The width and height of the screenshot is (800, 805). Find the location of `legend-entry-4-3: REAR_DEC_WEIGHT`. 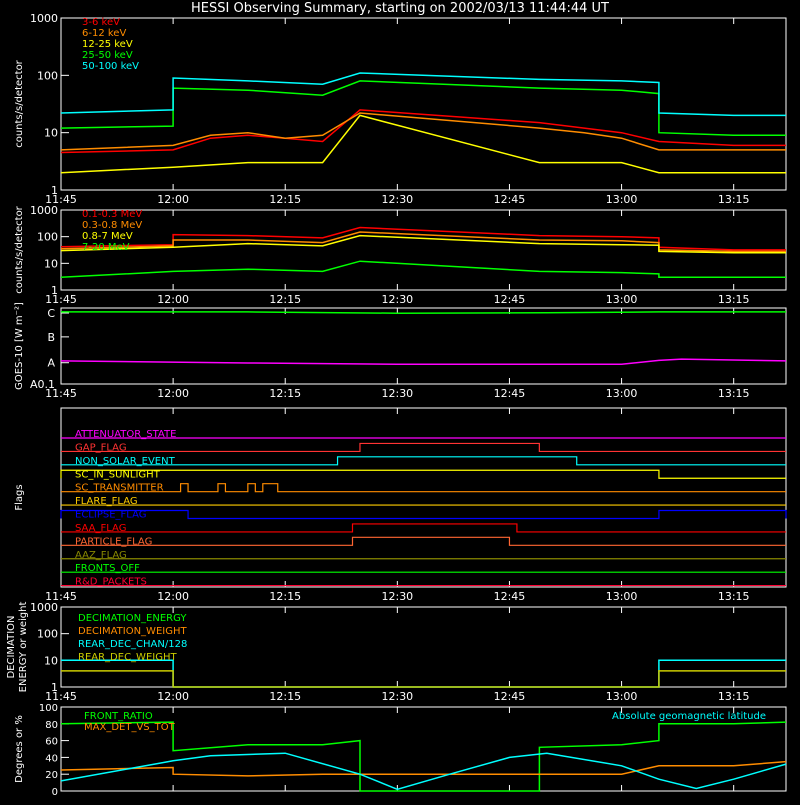

legend-entry-4-3: REAR_DEC_WEIGHT is located at coordinates (127, 657).